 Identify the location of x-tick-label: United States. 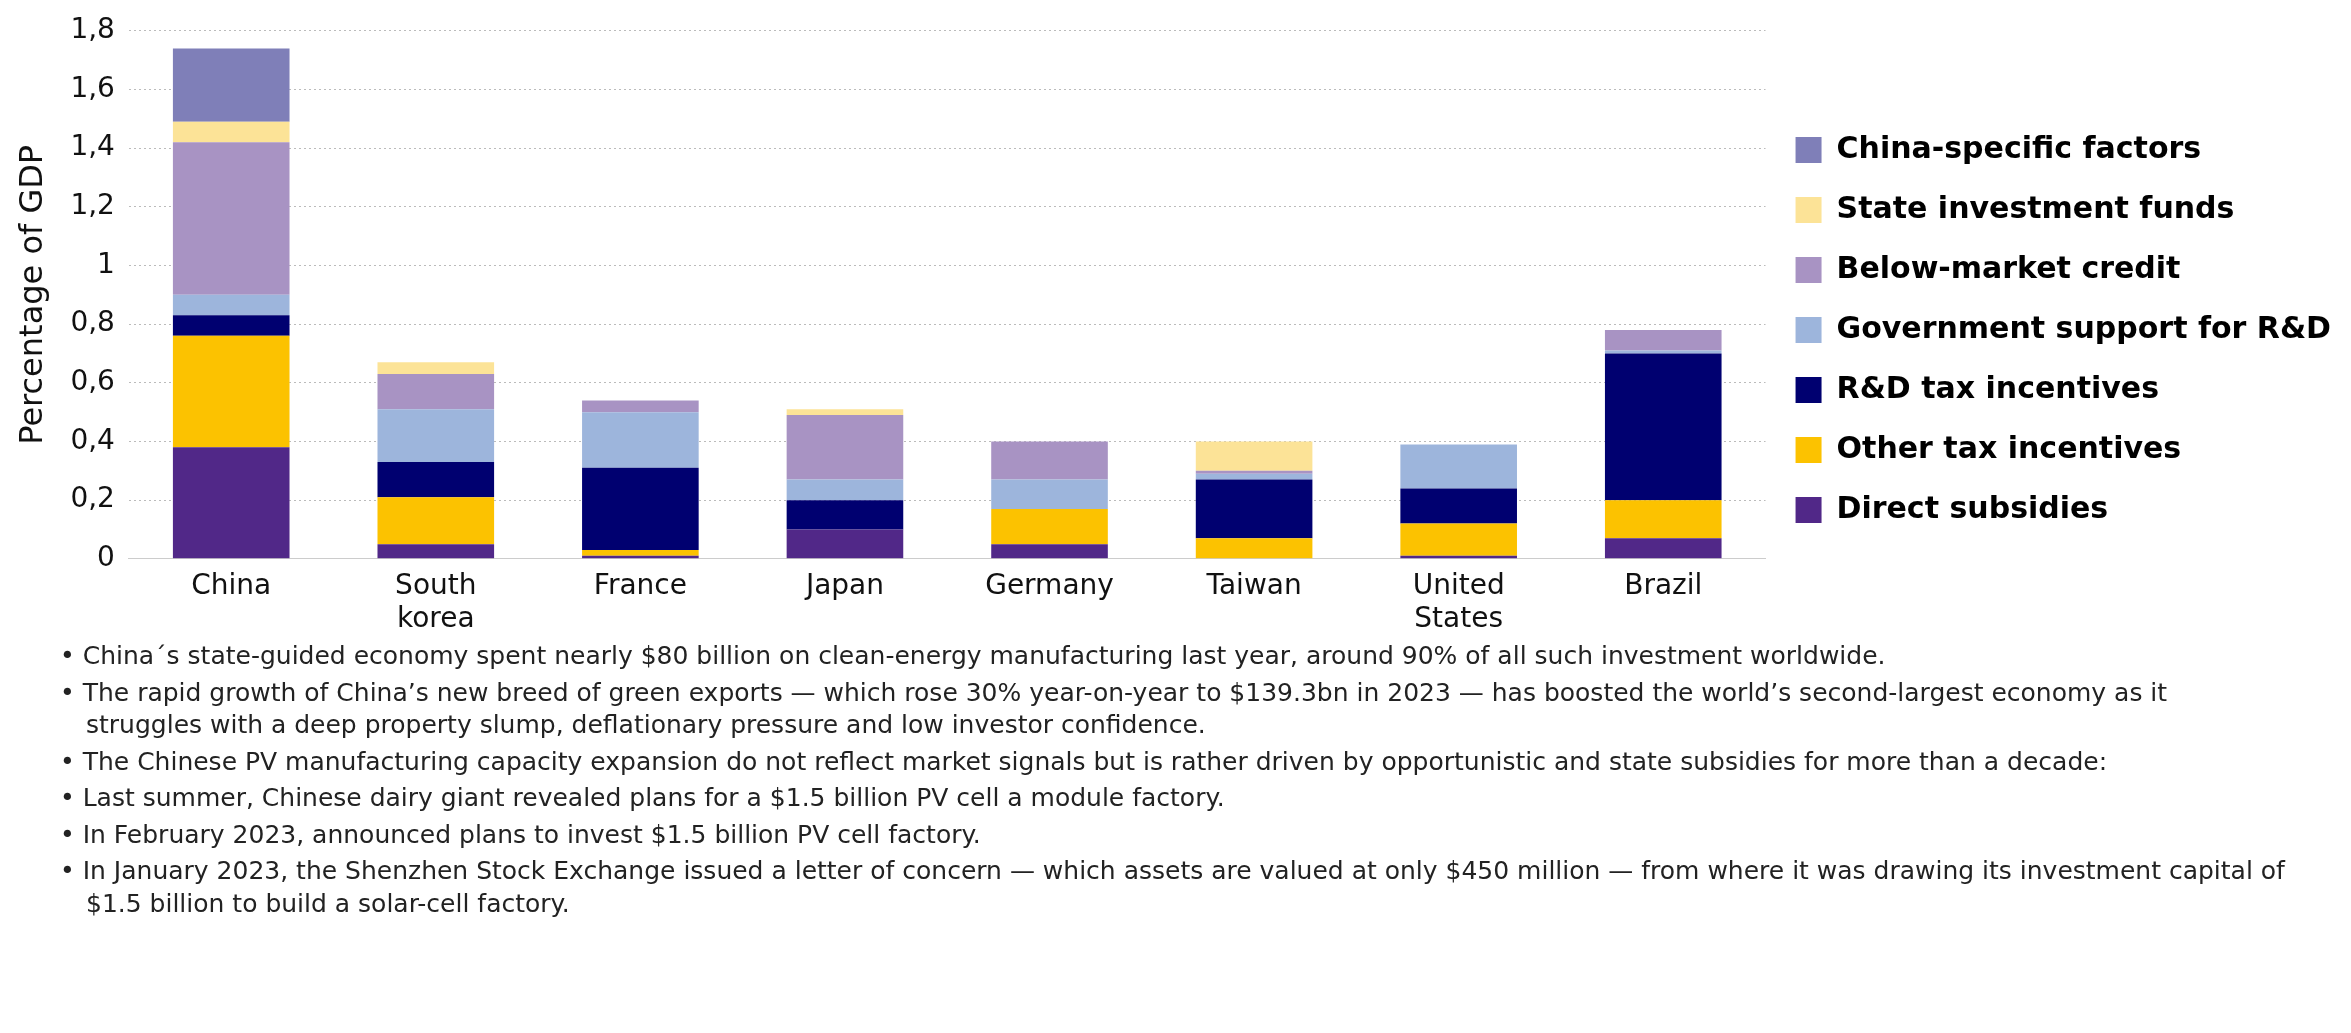
(1458, 601).